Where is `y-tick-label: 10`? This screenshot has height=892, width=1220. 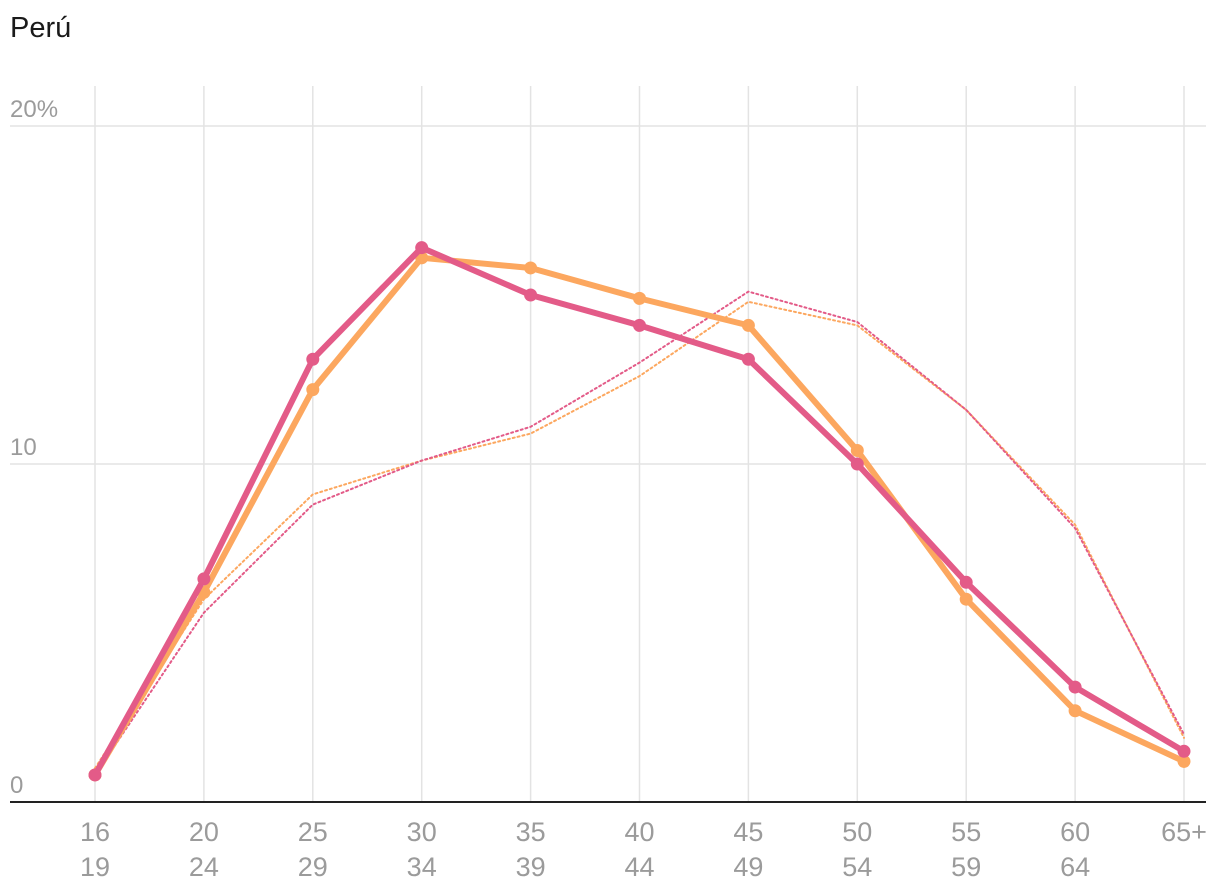
y-tick-label: 10 is located at coordinates (23, 447).